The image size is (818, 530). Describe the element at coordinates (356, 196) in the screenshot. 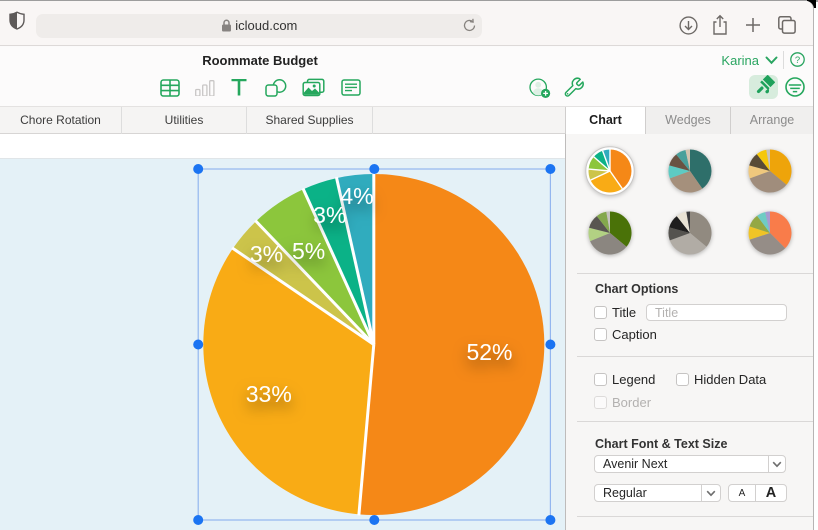

I see `svg-text: 4%` at that location.